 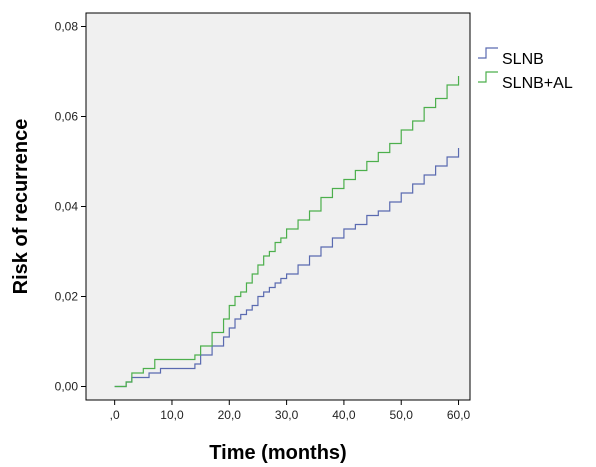 I want to click on x-tick-label: 40,0, so click(x=344, y=415).